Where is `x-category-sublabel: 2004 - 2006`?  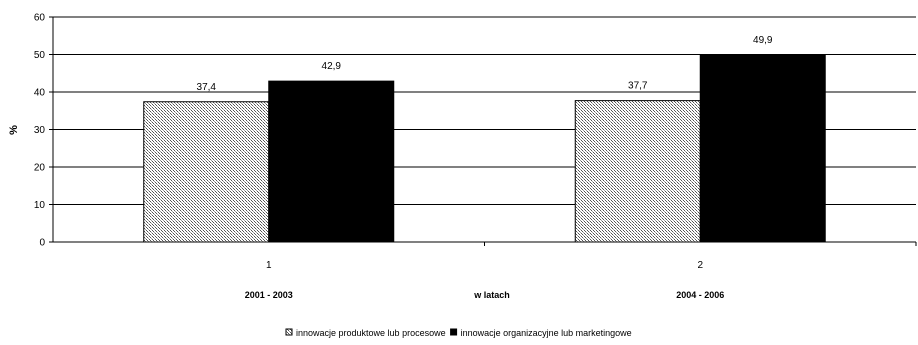
x-category-sublabel: 2004 - 2006 is located at coordinates (700, 295).